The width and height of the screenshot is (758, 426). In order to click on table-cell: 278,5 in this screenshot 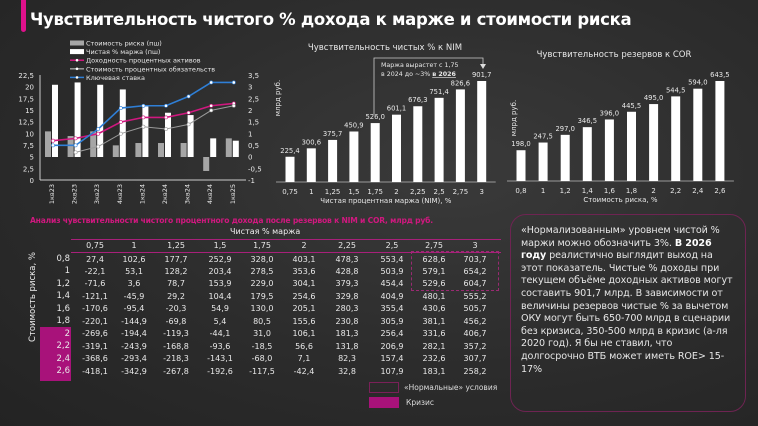, I will do `click(262, 271)`.